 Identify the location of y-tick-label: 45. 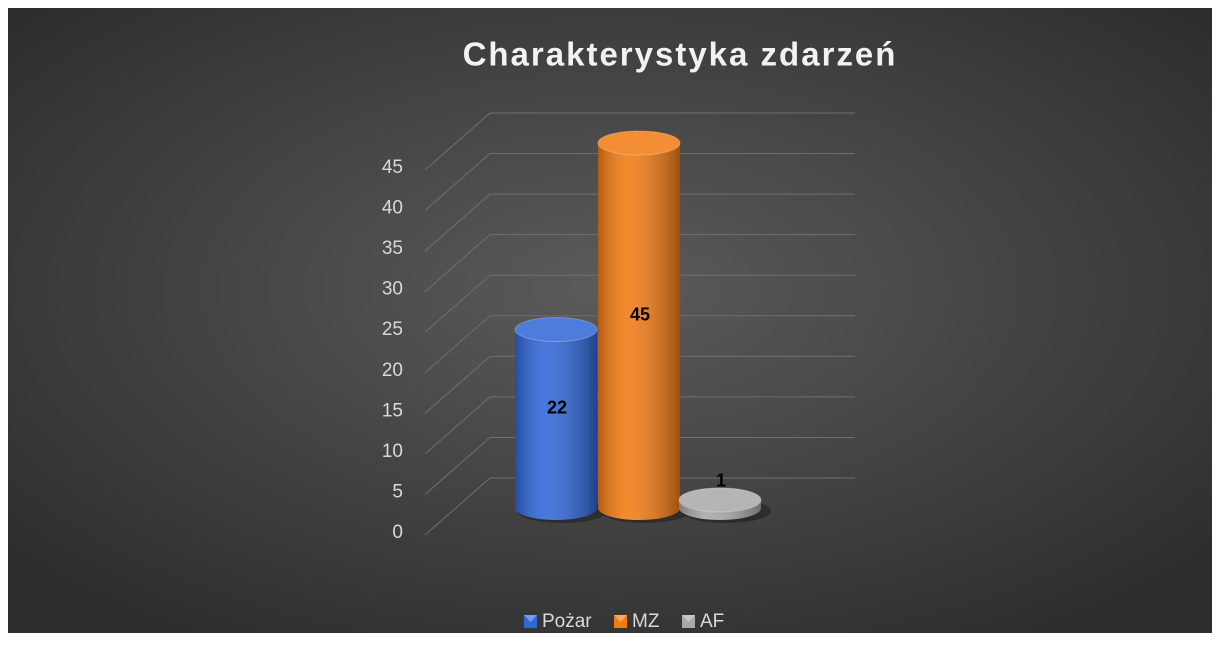
(392, 167).